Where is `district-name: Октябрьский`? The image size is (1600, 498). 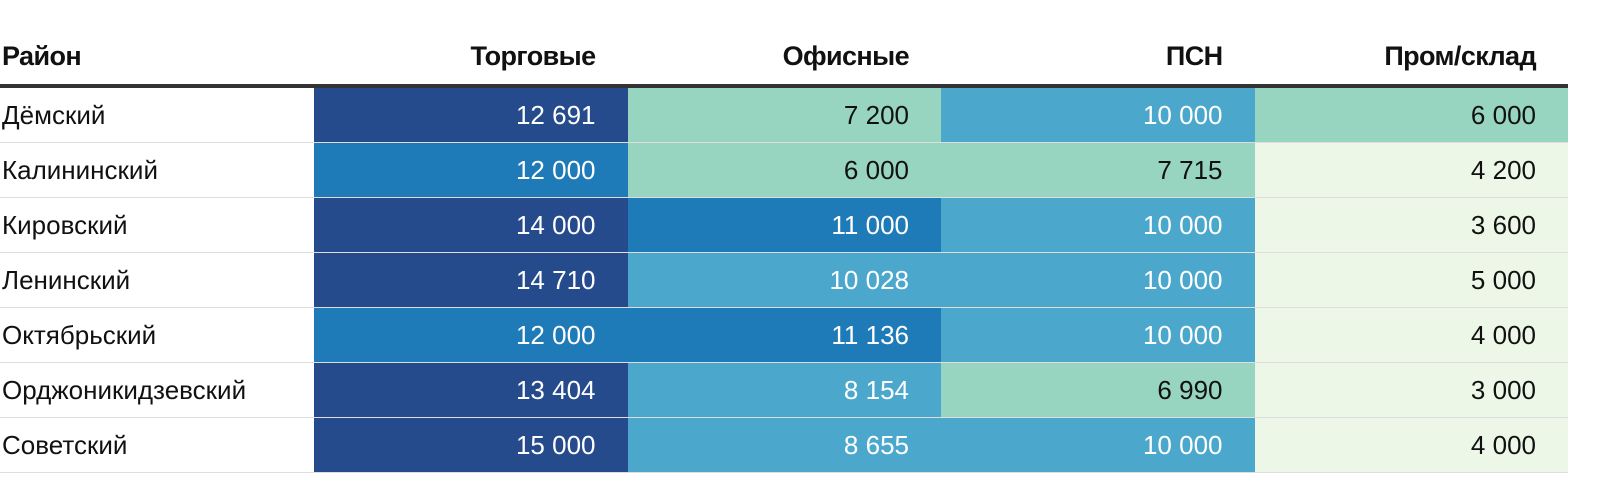
district-name: Октябрьский is located at coordinates (157, 335).